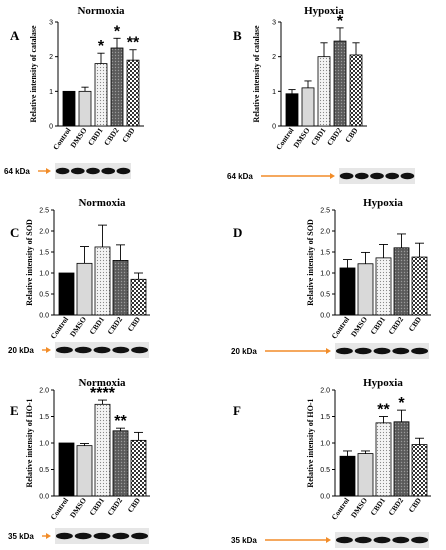 The height and width of the screenshot is (550, 446). Describe the element at coordinates (310, 262) in the screenshot. I see `y-axis-label: Relative intensity of SOD` at that location.